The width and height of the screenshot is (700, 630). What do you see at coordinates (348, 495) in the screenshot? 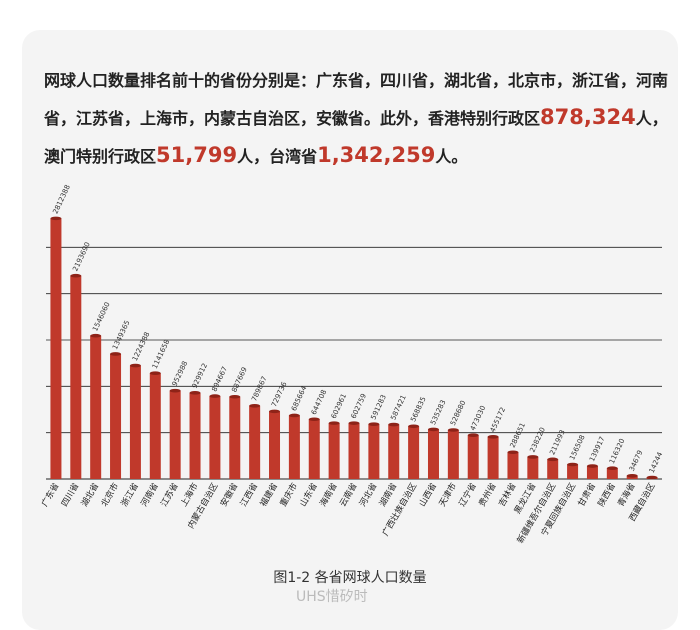
I see `category-label: 云南省` at bounding box center [348, 495].